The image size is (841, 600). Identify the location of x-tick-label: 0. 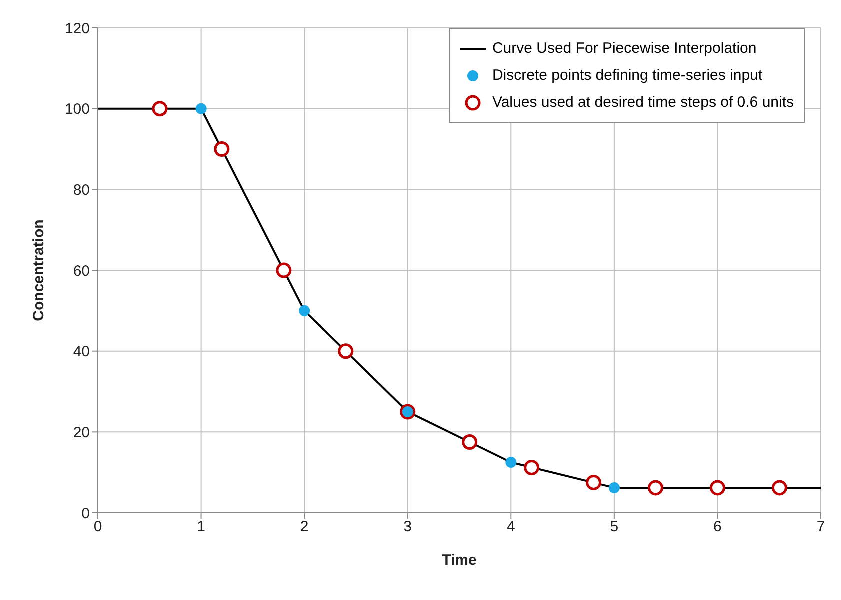
(98, 527).